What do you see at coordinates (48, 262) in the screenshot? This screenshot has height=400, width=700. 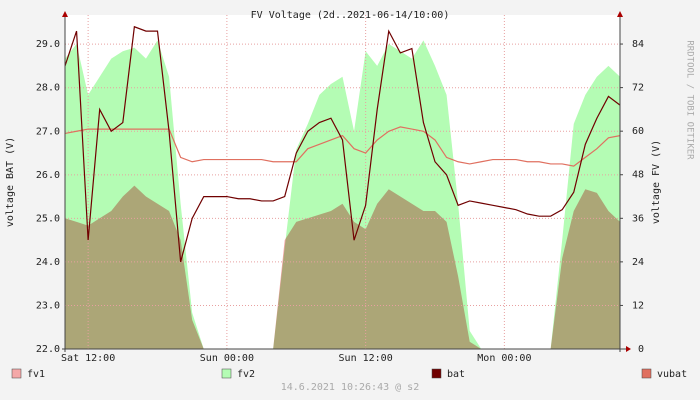 I see `y-tick-label: 24.0` at bounding box center [48, 262].